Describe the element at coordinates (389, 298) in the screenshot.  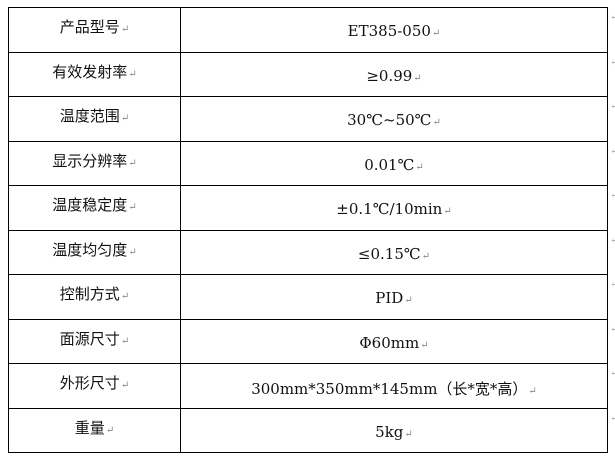
I see `spec-value: PID` at that location.